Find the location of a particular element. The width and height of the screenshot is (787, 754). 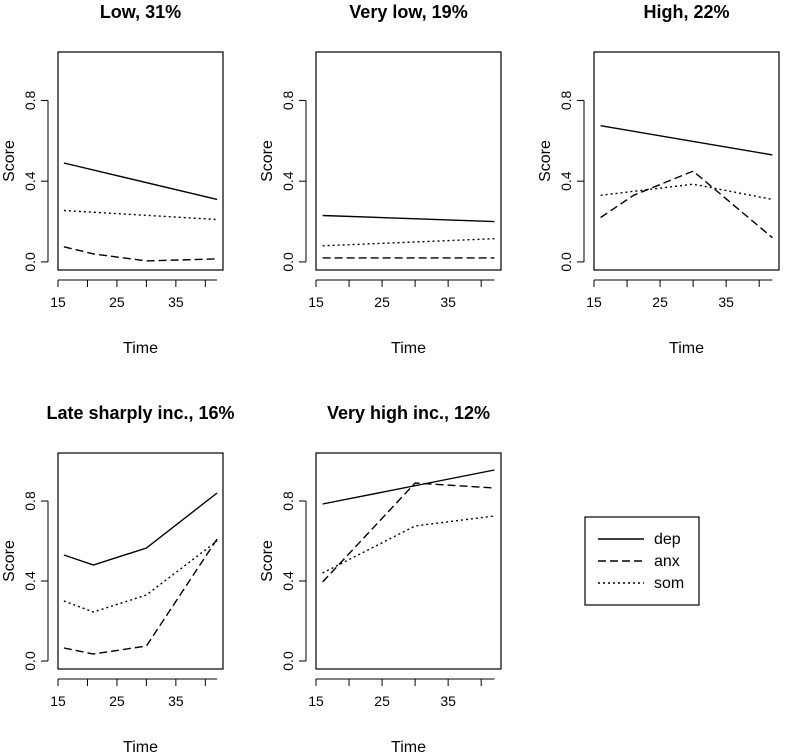

panel-title: Very low, 19% is located at coordinates (408, 12).